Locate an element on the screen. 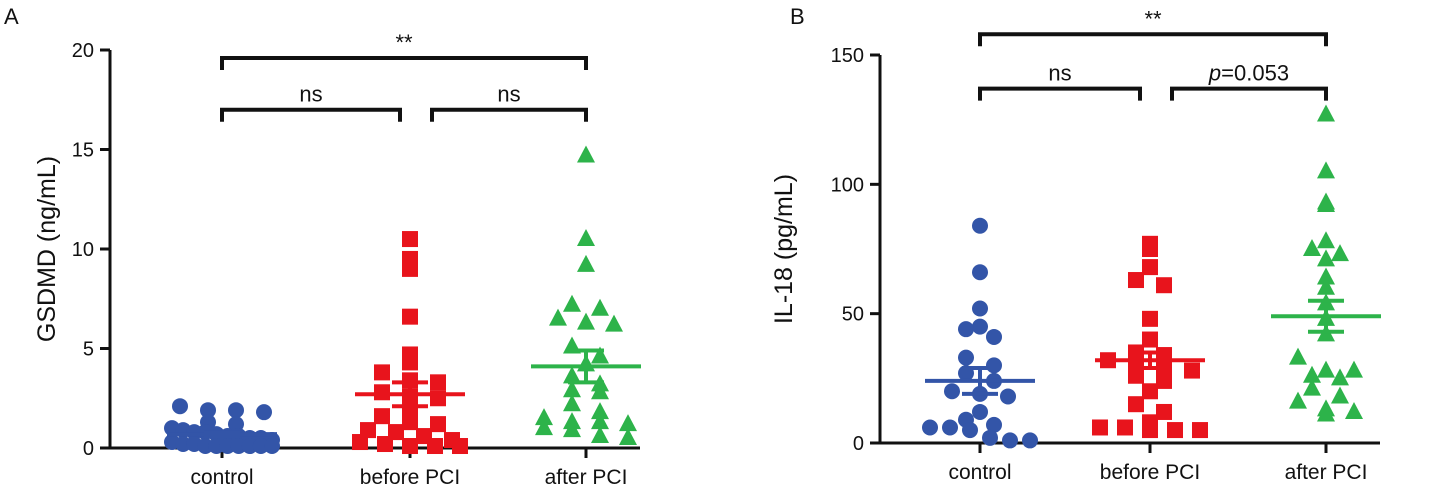  x-category-label: after PCI is located at coordinates (1326, 472).